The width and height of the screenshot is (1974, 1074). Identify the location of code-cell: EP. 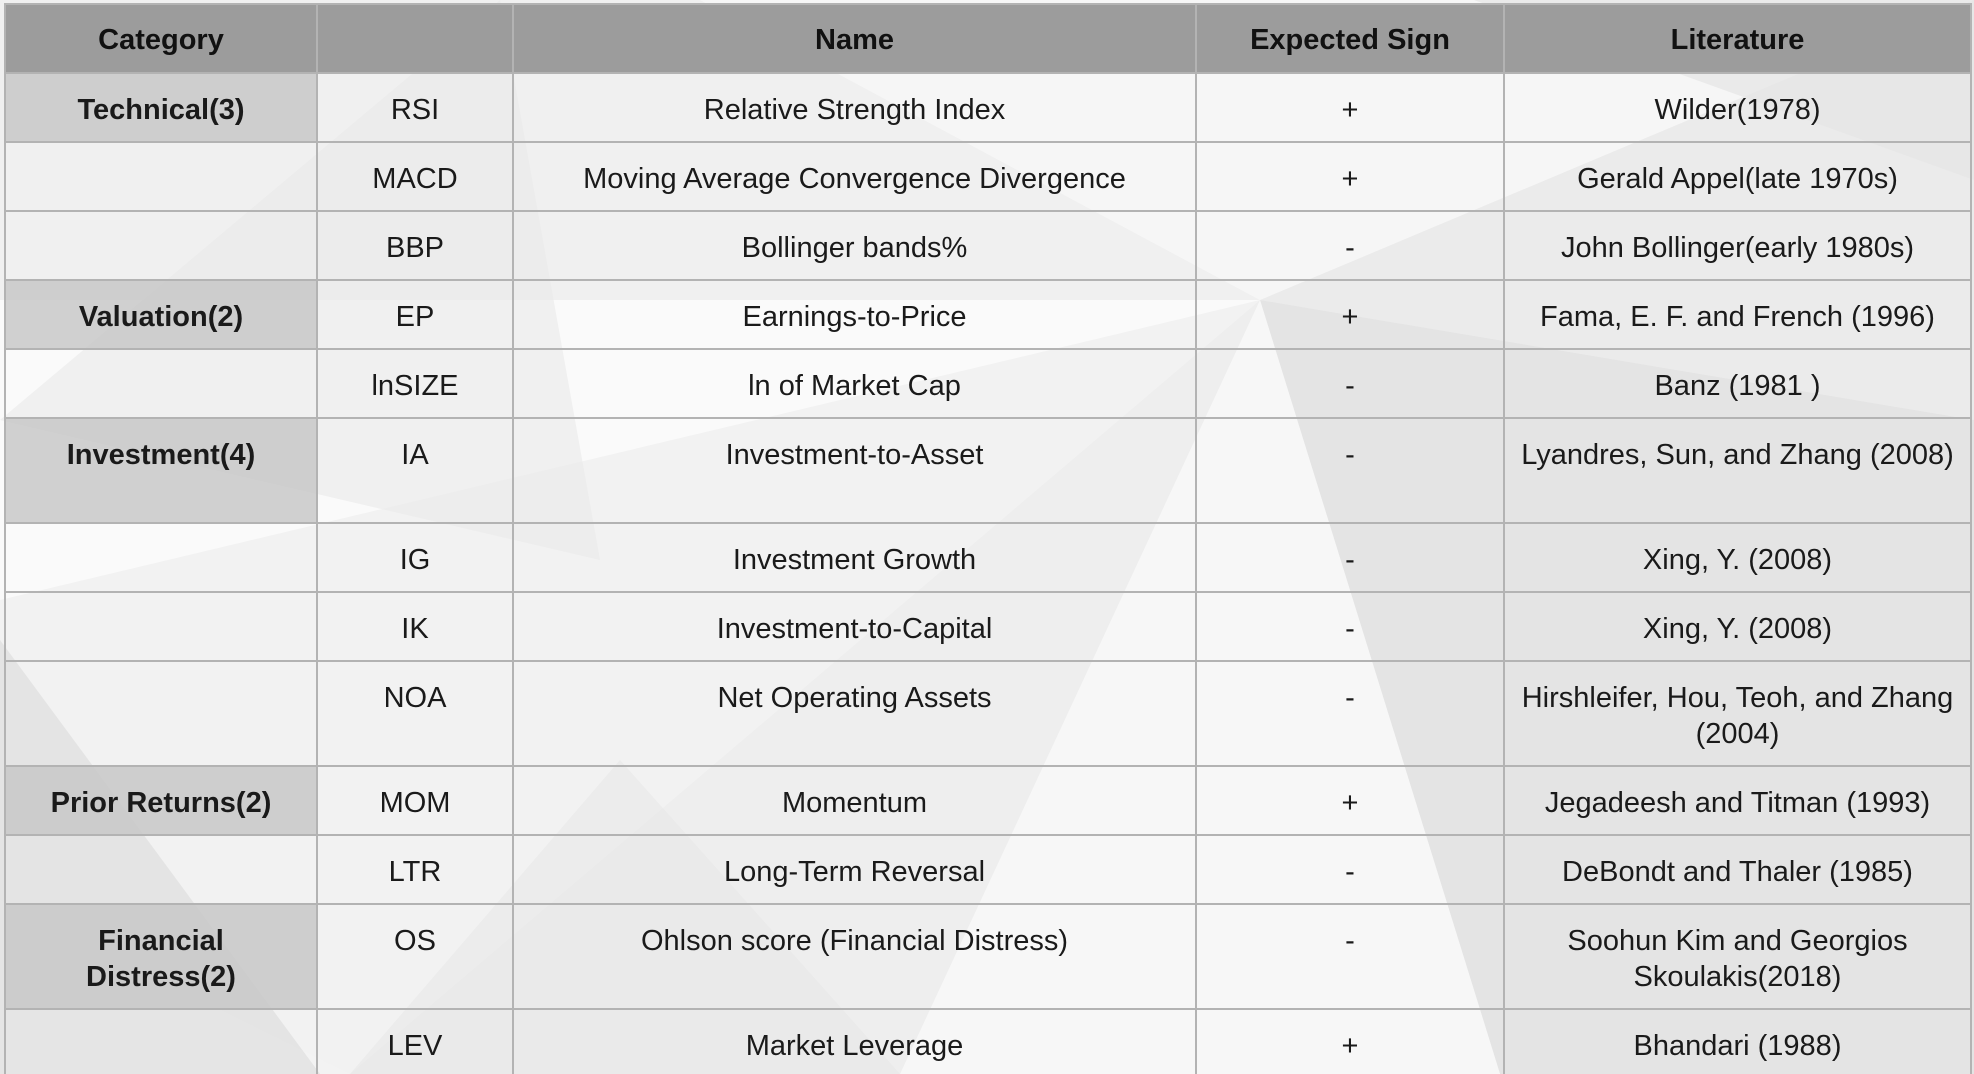
(415, 314).